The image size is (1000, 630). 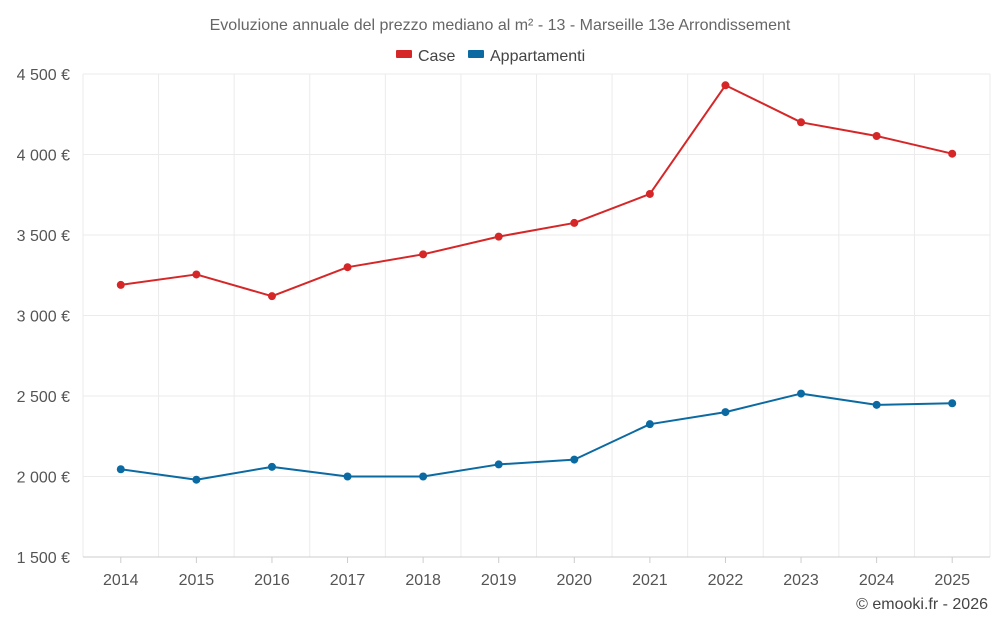 I want to click on x-tick-label: 2025, so click(x=952, y=580).